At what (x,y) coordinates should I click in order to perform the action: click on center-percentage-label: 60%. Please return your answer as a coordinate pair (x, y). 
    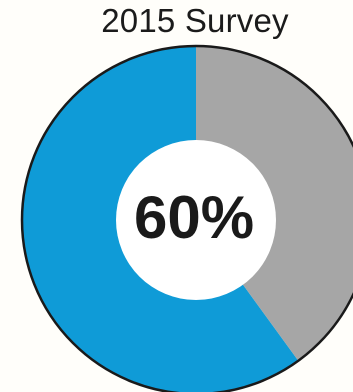
    Looking at the image, I should click on (194, 217).